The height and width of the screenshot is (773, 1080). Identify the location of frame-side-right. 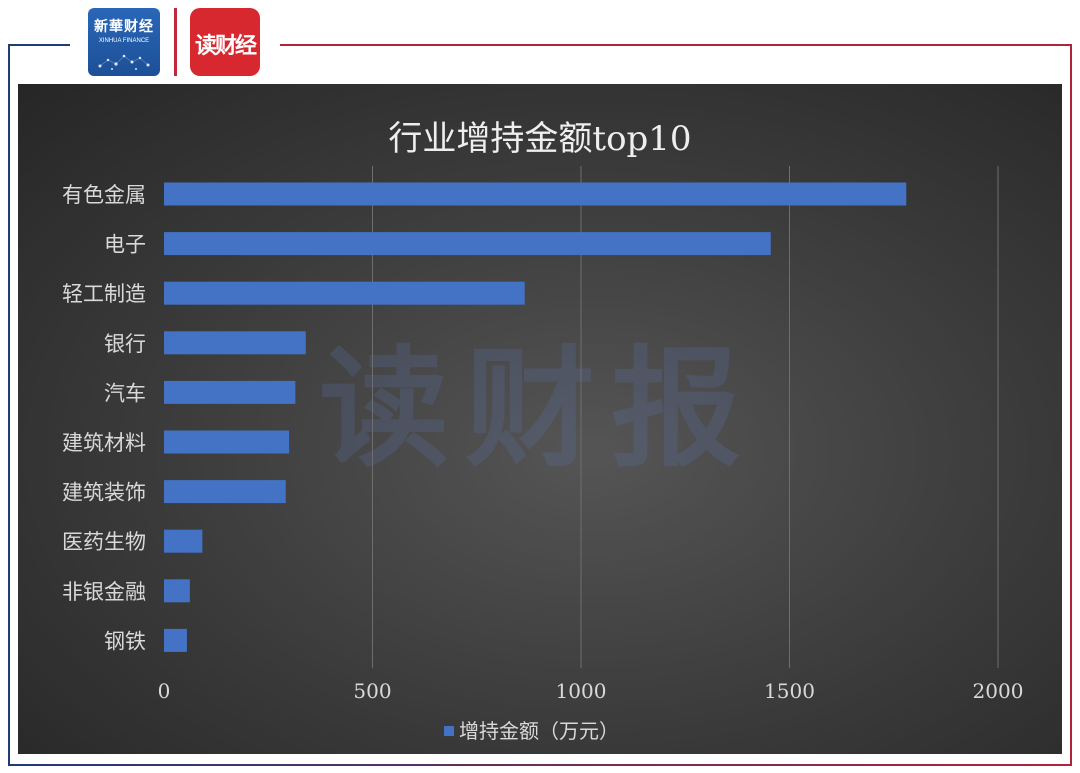
(1071, 405).